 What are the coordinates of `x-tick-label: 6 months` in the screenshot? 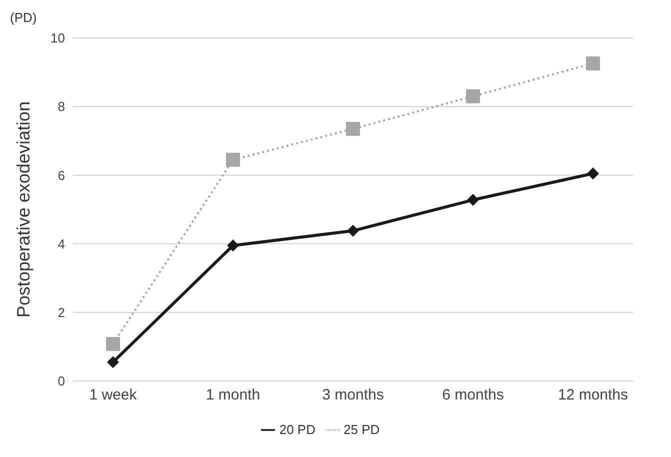 It's located at (473, 395).